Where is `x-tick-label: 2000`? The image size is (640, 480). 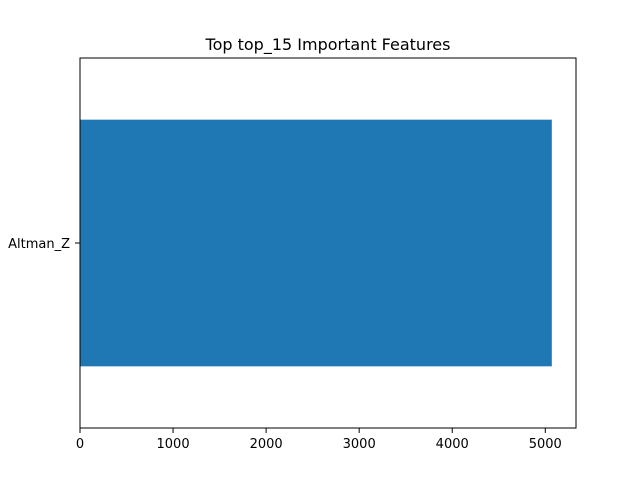
x-tick-label: 2000 is located at coordinates (266, 444).